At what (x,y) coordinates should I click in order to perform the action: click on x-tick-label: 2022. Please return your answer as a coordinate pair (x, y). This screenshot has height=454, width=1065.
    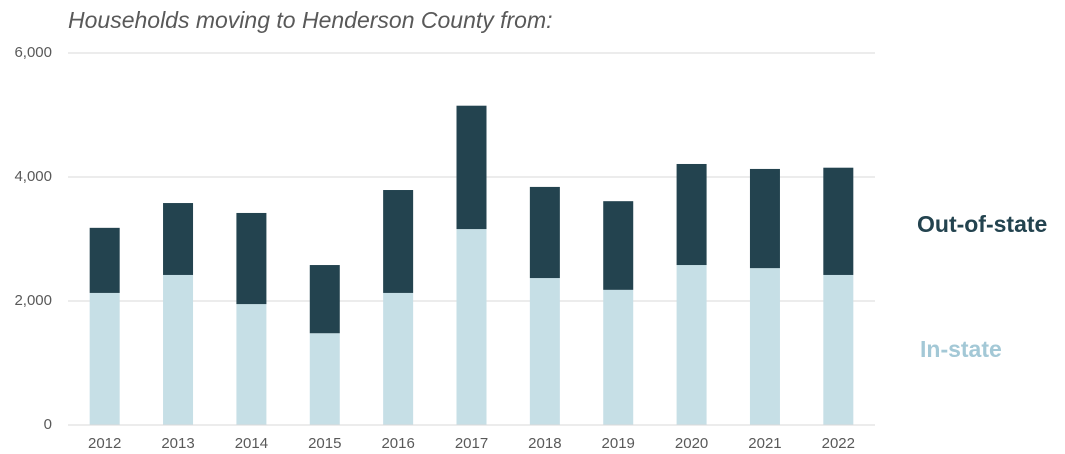
    Looking at the image, I should click on (838, 443).